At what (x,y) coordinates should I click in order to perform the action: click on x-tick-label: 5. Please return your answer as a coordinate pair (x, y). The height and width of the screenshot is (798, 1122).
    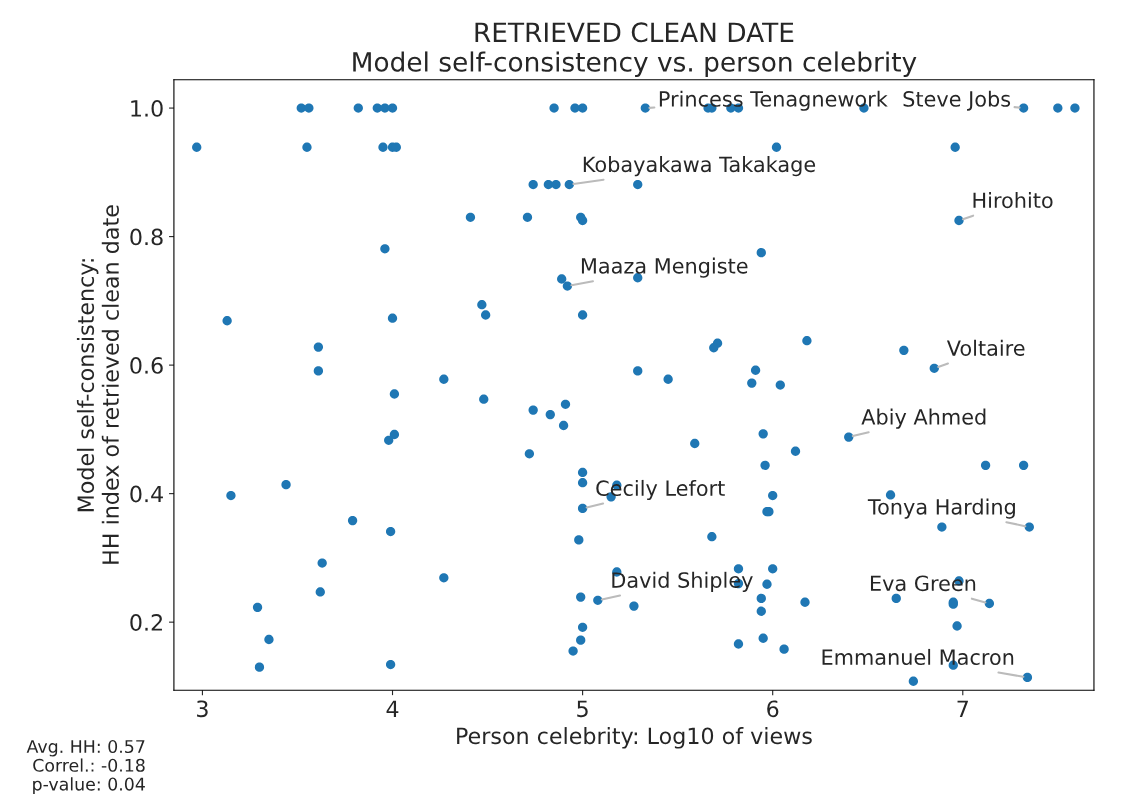
    Looking at the image, I should click on (582, 709).